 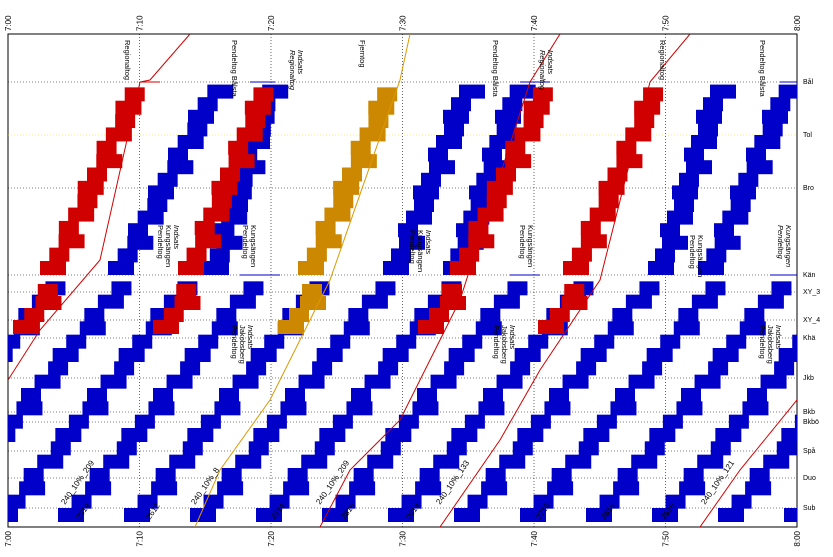 What do you see at coordinates (809, 275) in the screenshot?
I see `station-label: Kän` at bounding box center [809, 275].